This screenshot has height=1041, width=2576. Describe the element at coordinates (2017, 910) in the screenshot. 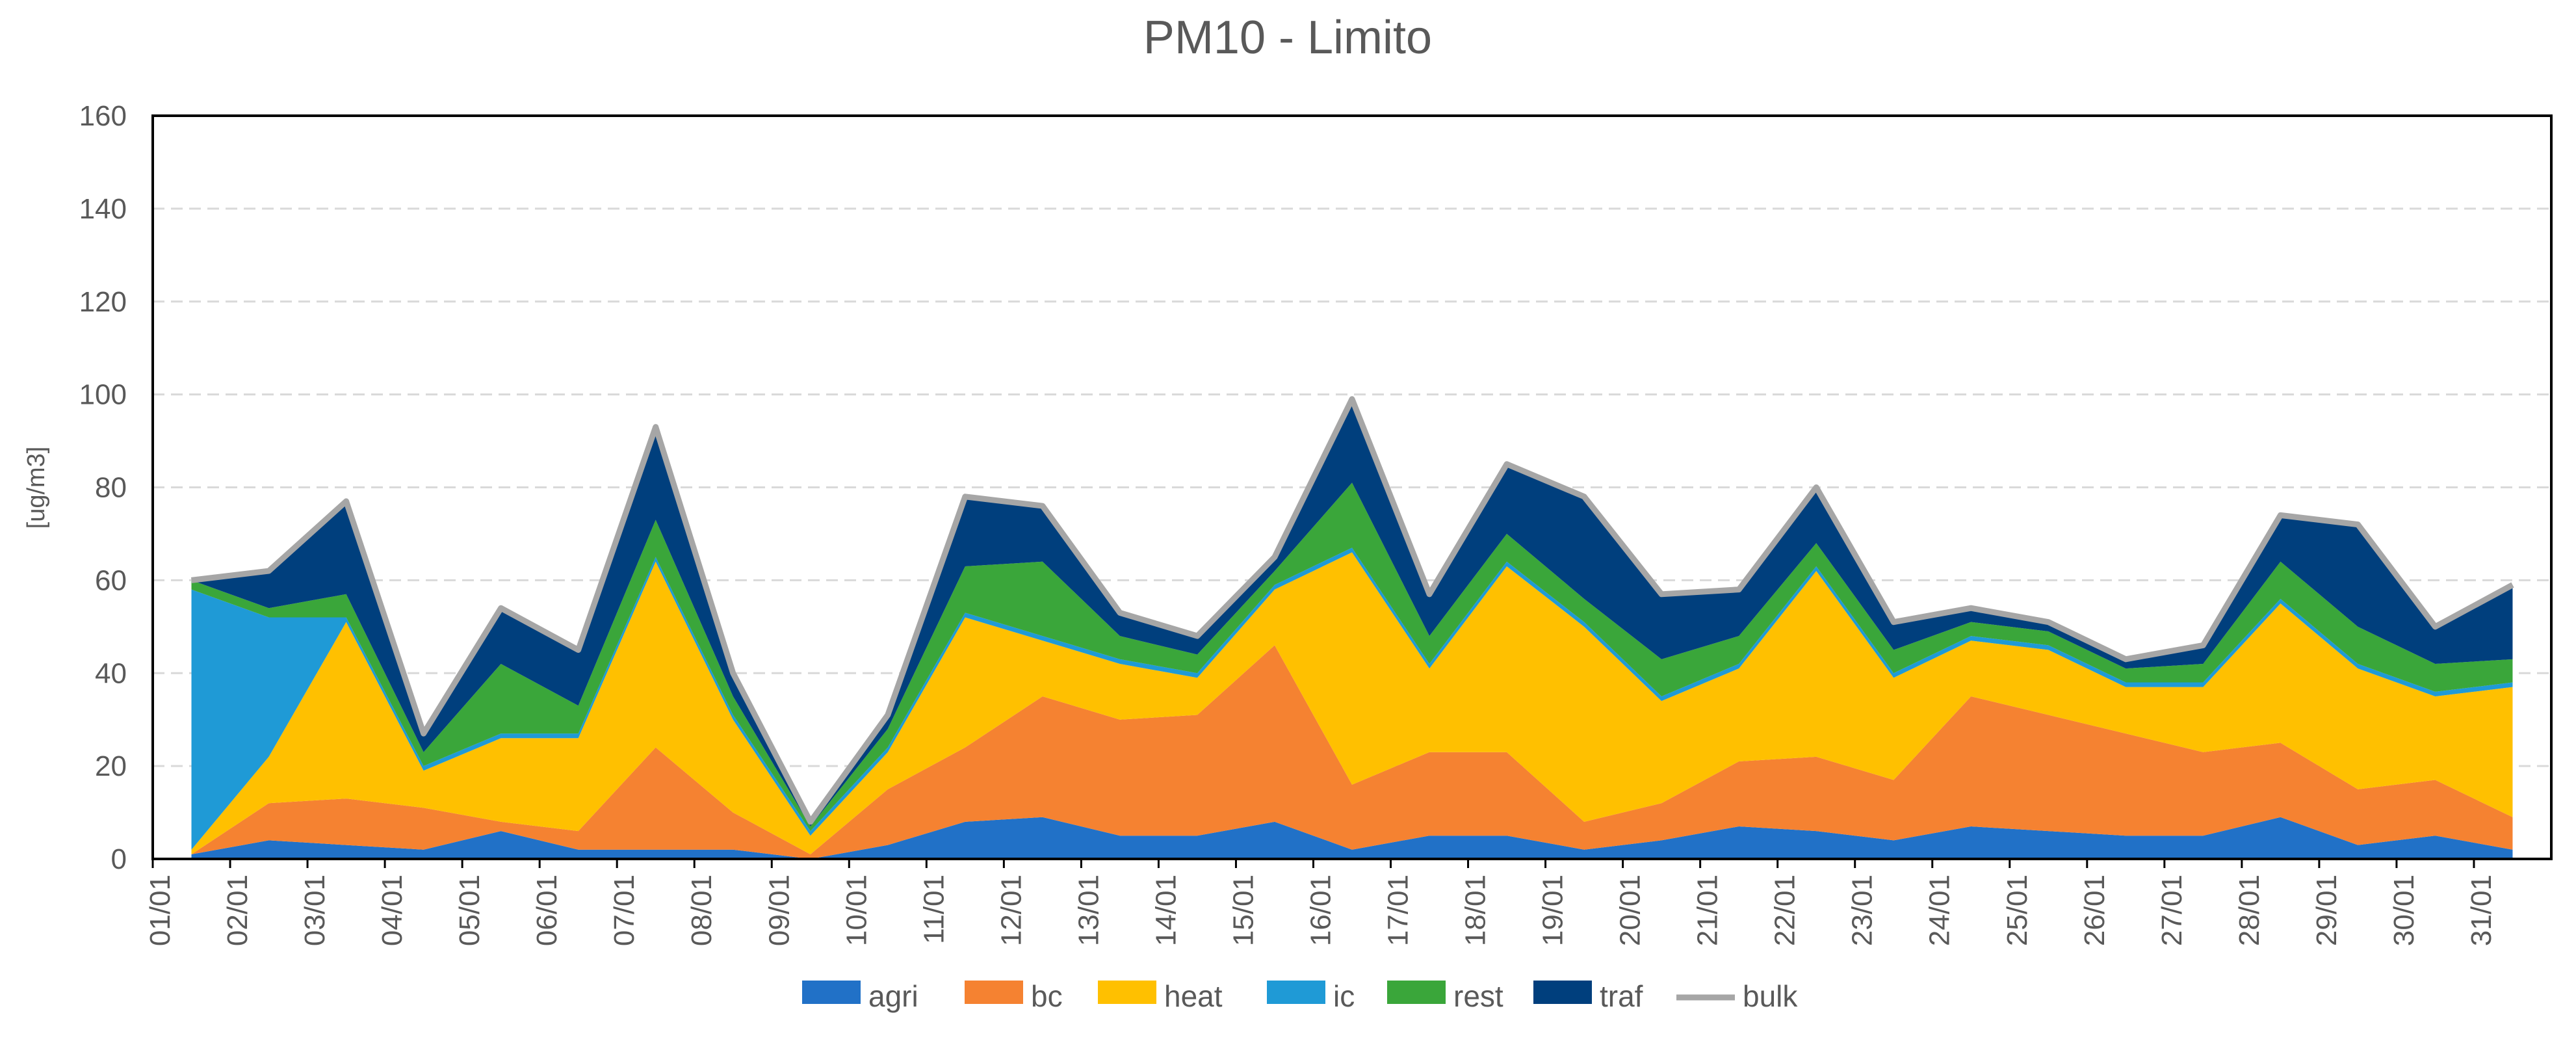

I see `x-tick-label: 25/01` at that location.